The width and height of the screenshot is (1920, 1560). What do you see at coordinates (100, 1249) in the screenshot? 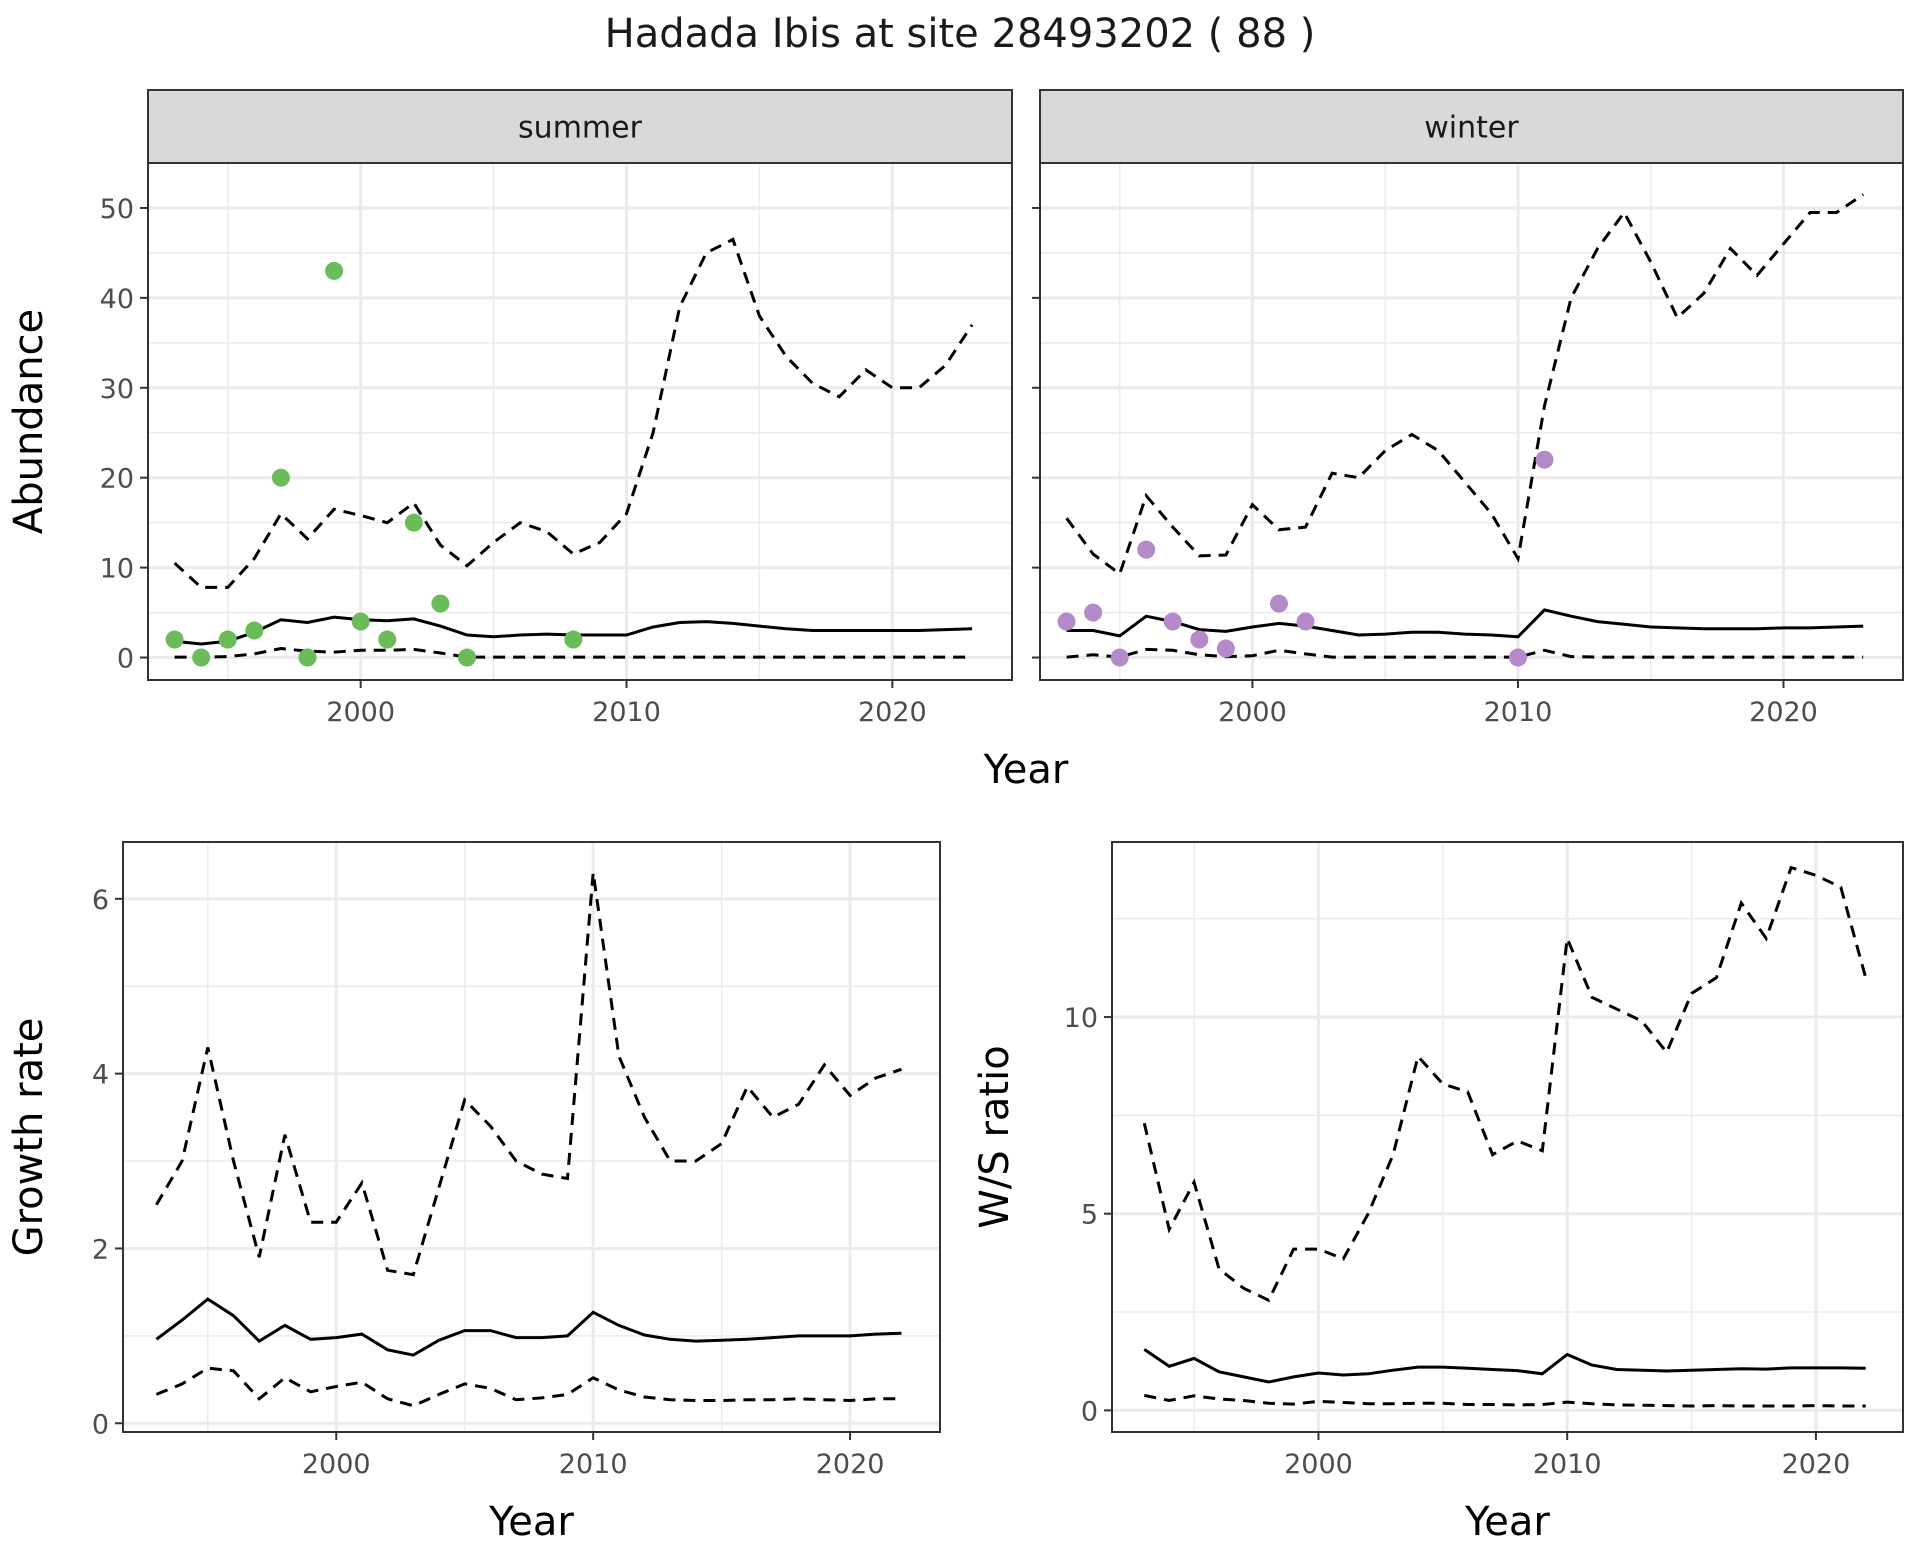
I see `y-tick-label: 2` at bounding box center [100, 1249].